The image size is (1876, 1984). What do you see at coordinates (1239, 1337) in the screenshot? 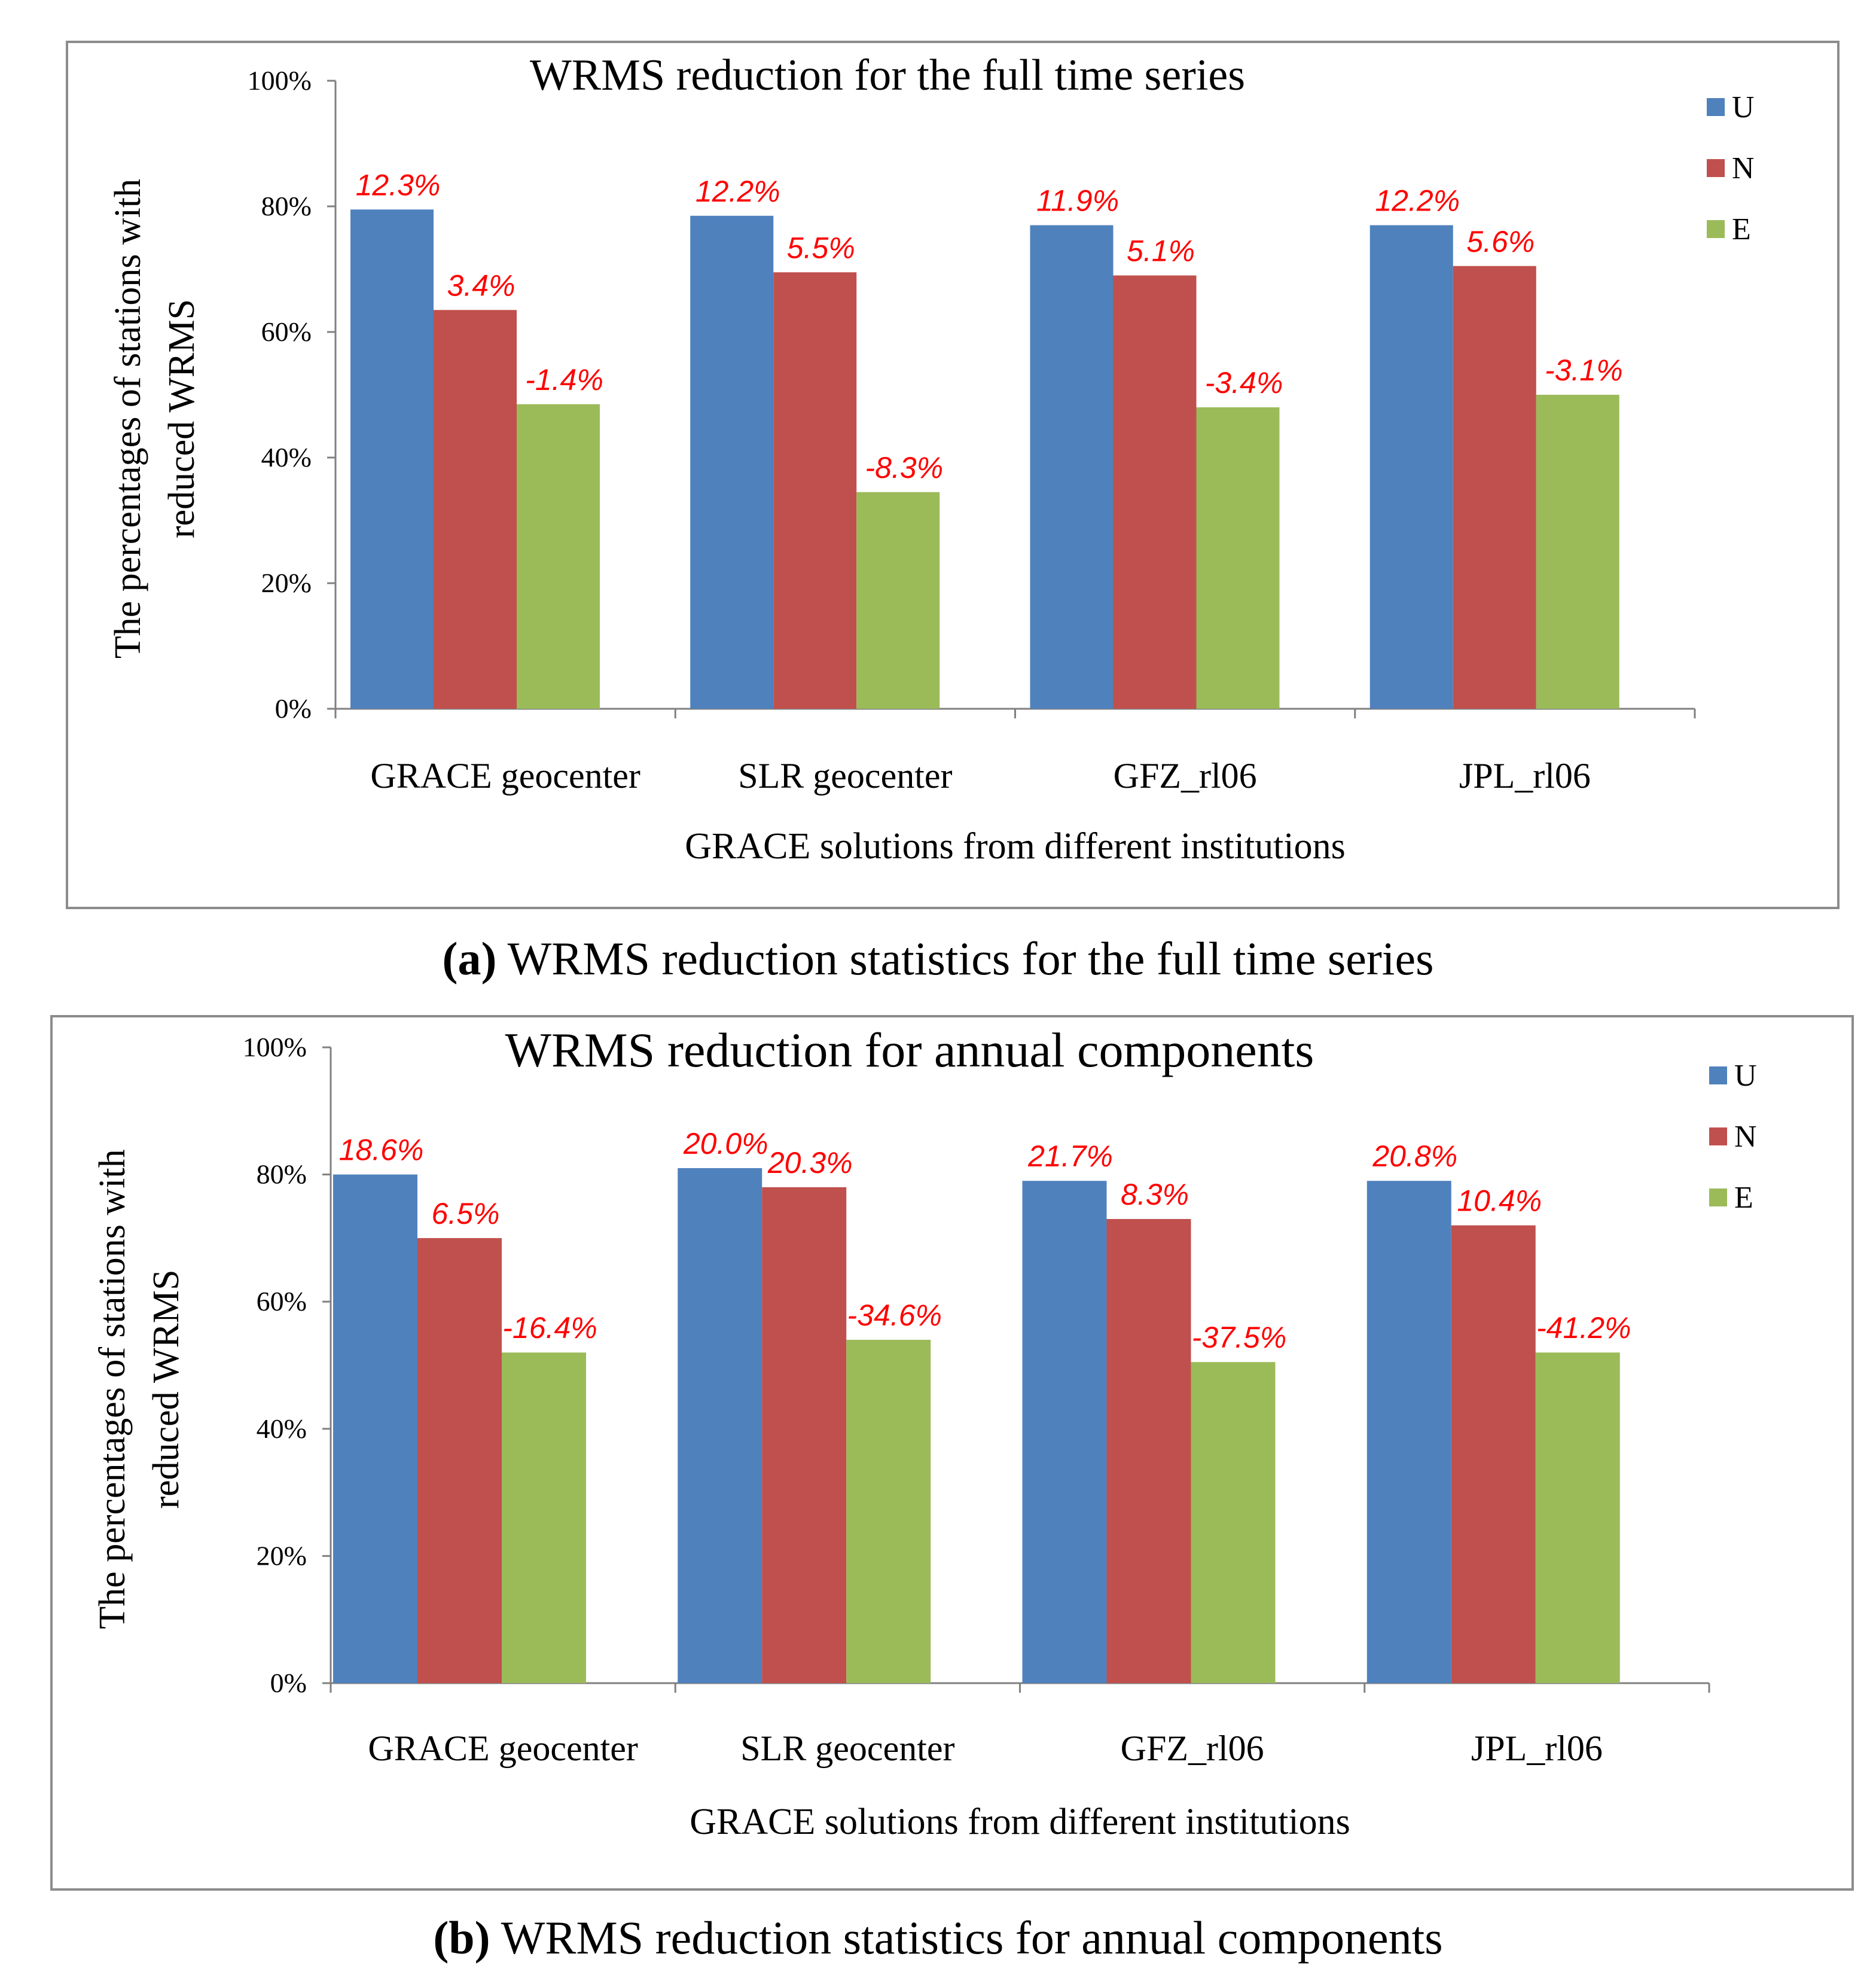
I see `data-label: -37.5%` at bounding box center [1239, 1337].